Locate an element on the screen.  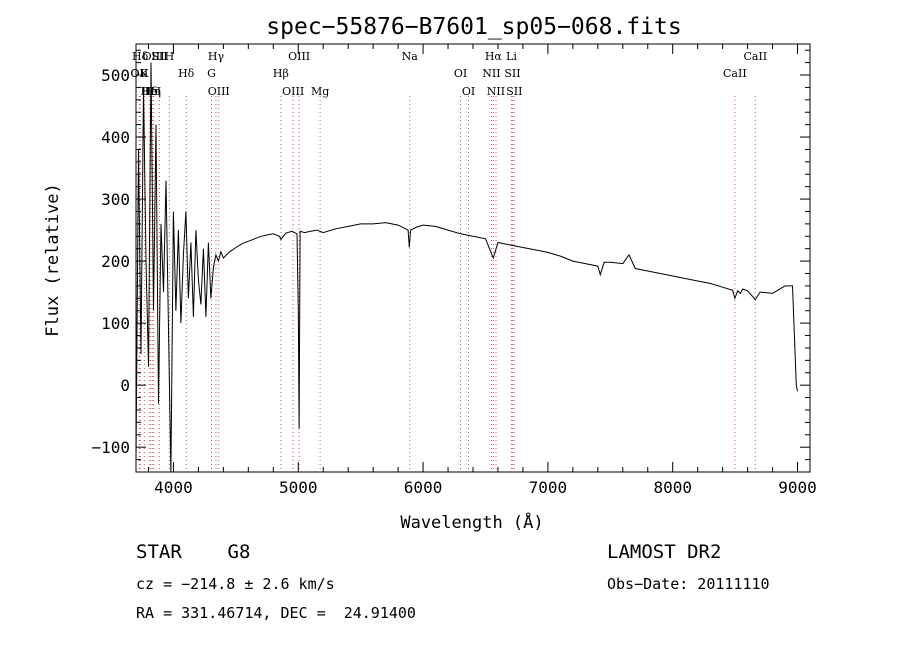
y-tick-label: 200 is located at coordinates (115, 261).